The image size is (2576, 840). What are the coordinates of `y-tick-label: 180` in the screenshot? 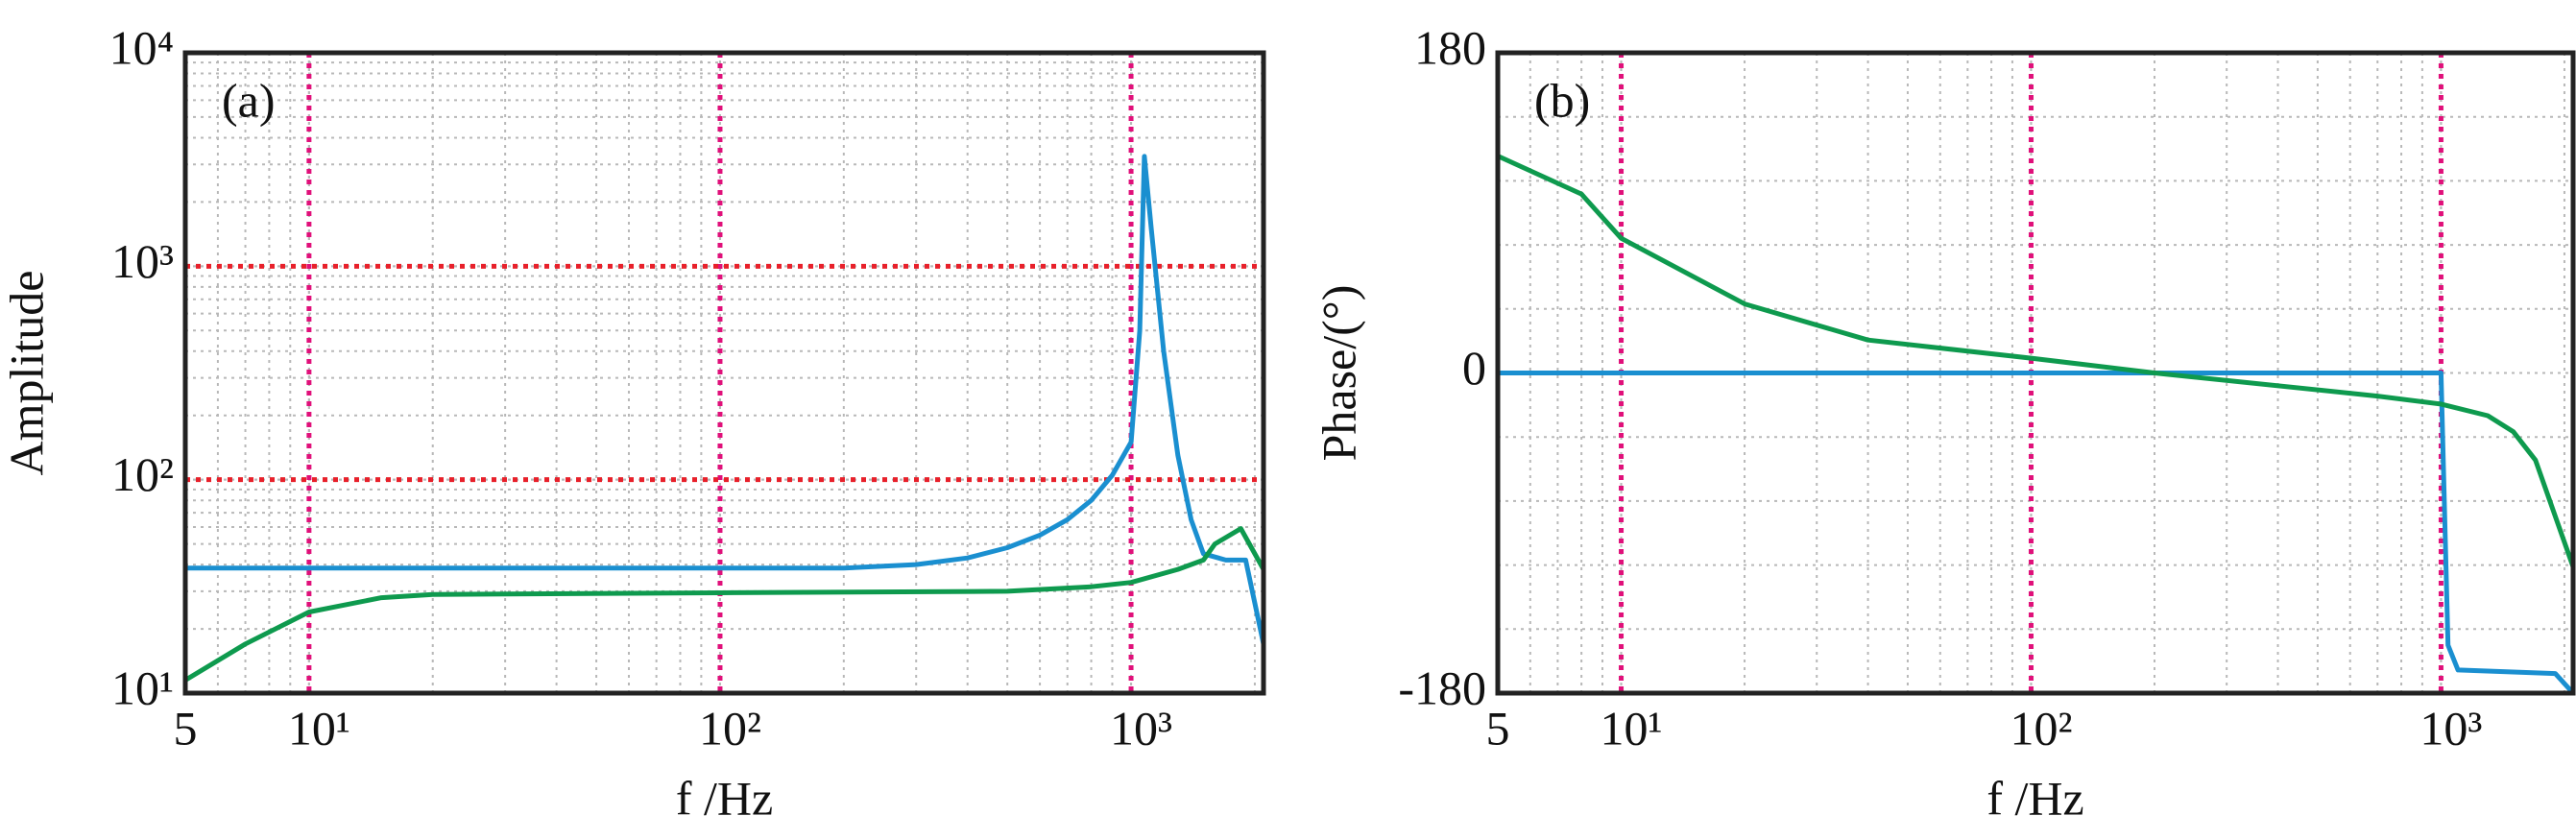 It's located at (1450, 47).